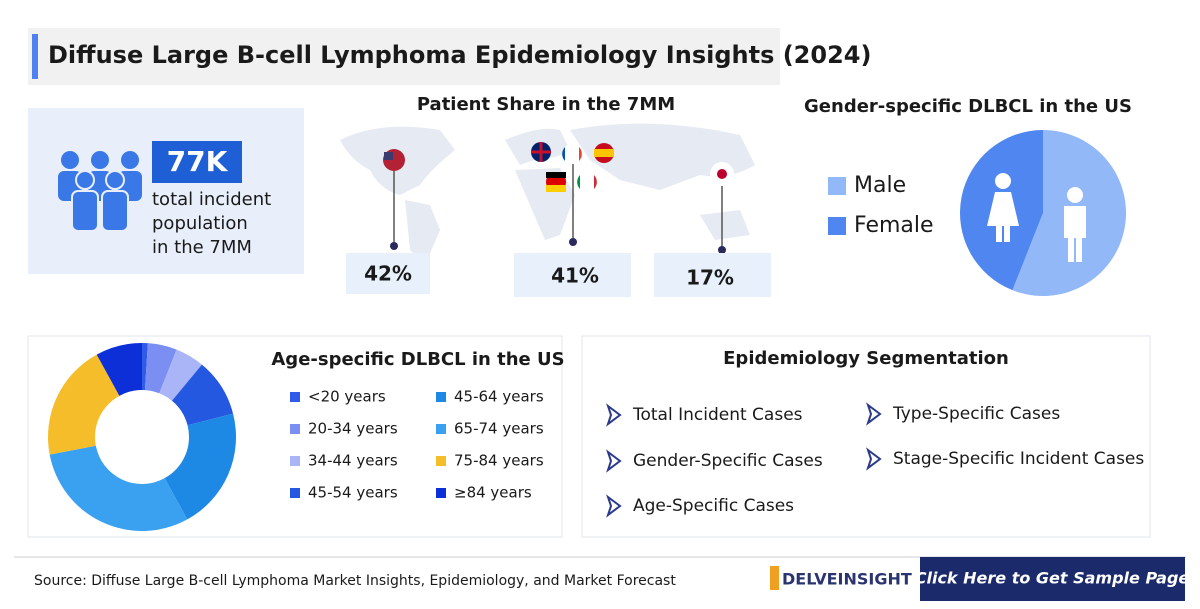  I want to click on logo-mark, so click(774, 578).